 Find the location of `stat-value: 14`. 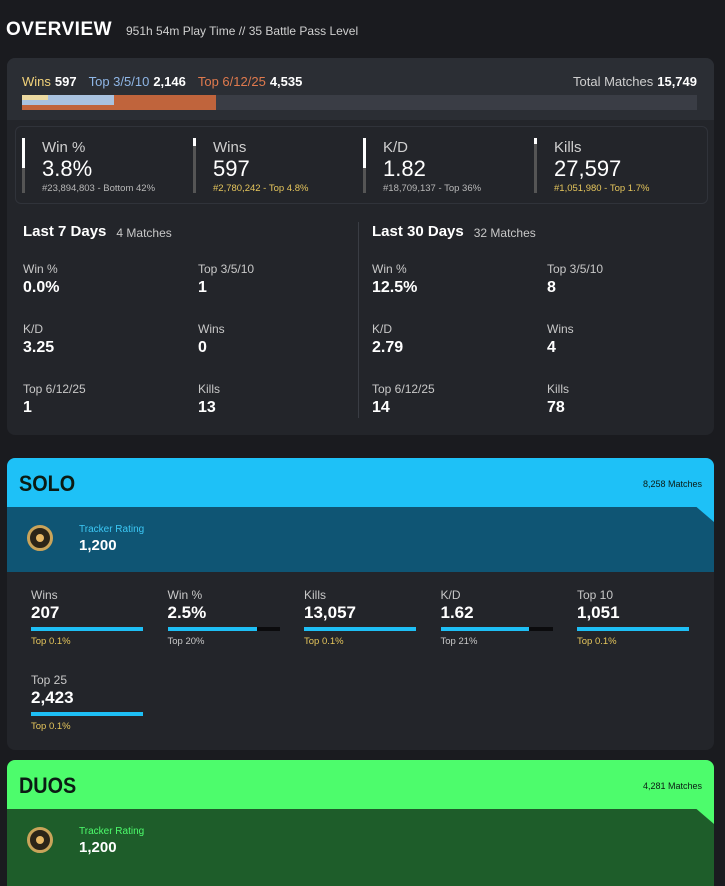

stat-value: 14 is located at coordinates (381, 407).